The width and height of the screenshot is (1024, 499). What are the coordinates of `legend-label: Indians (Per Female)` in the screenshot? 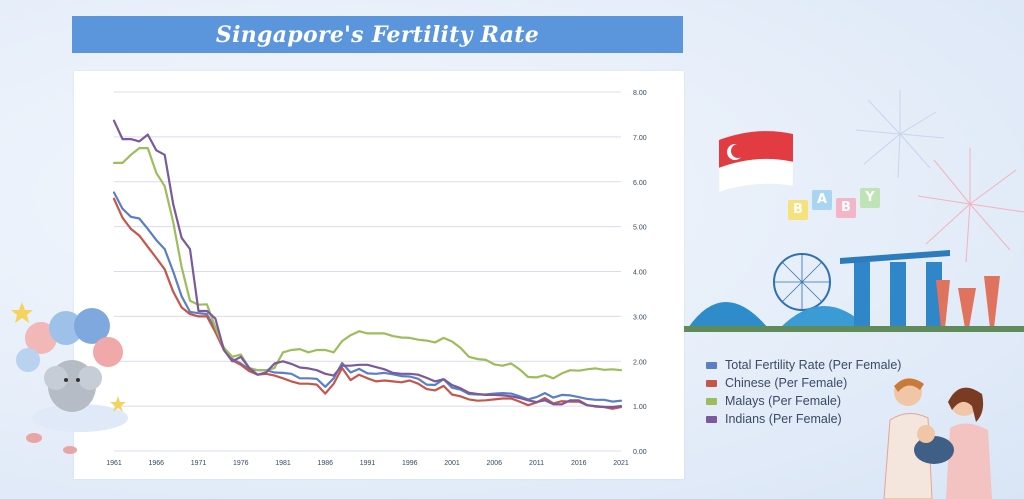 It's located at (783, 419).